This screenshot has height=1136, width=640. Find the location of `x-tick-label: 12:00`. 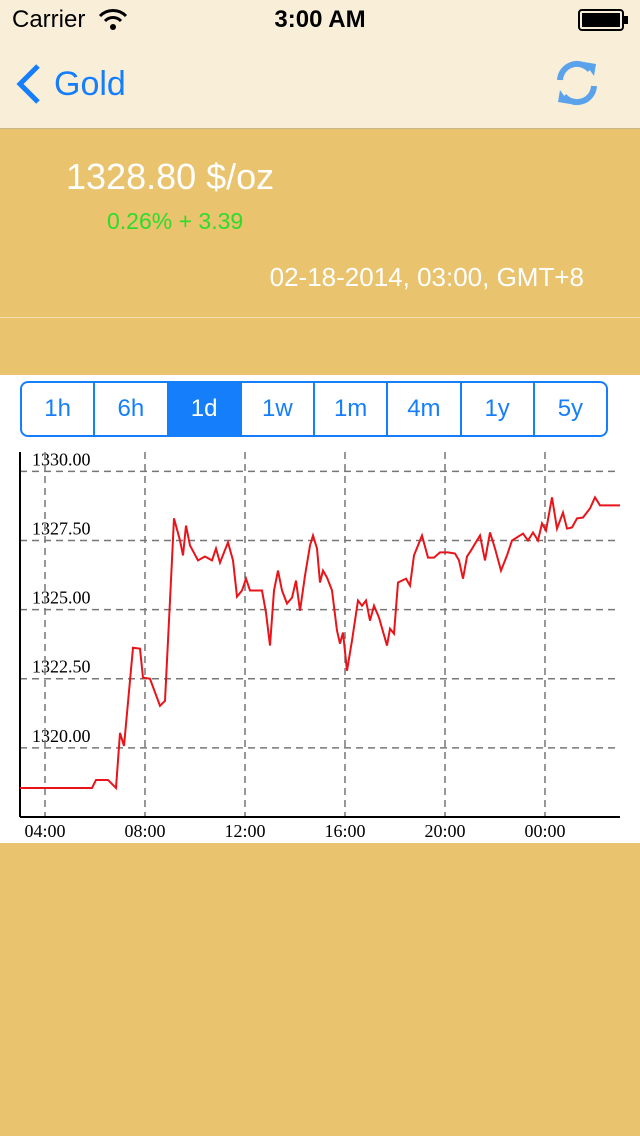

x-tick-label: 12:00 is located at coordinates (244, 831).